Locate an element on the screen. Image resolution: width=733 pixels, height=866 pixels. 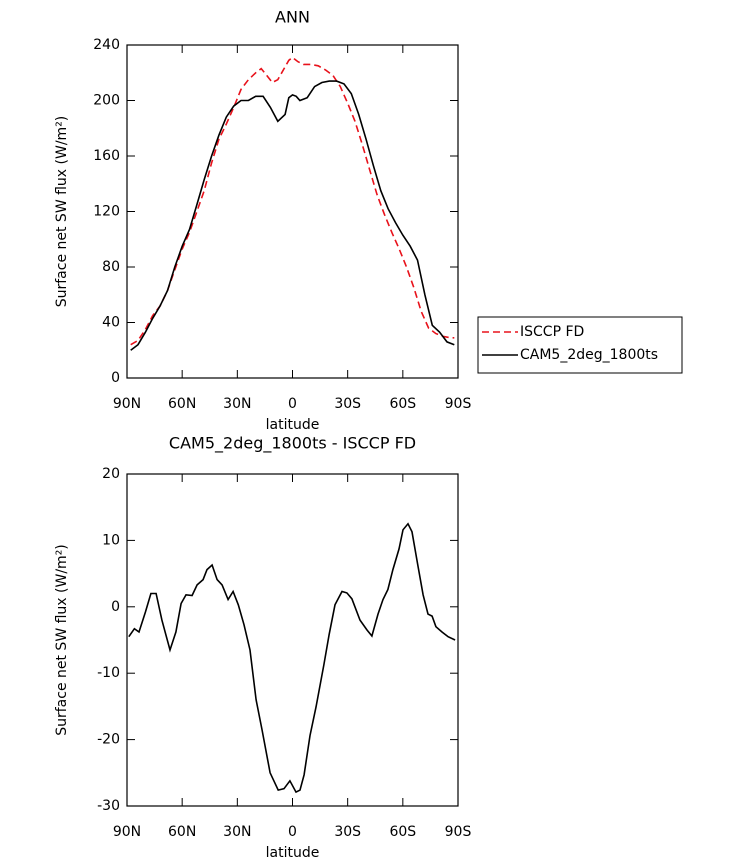
y-tick-label: 10 is located at coordinates (111, 540).